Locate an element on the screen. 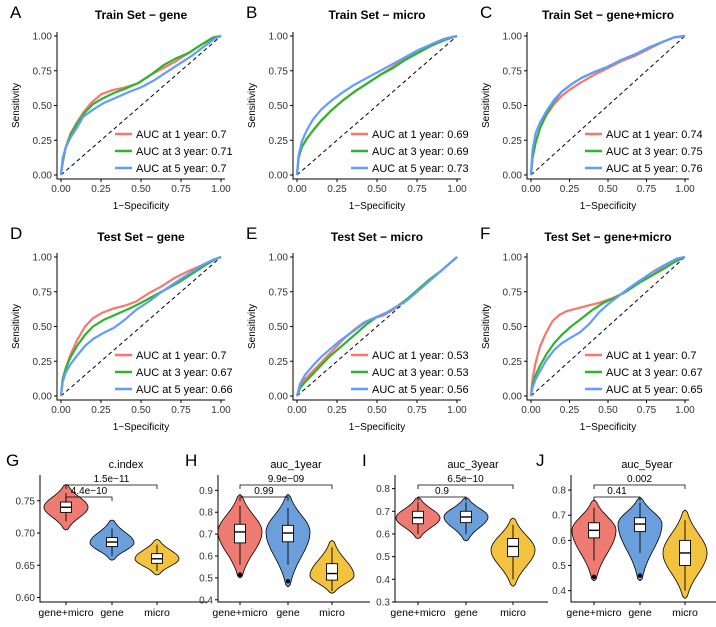 The height and width of the screenshot is (627, 716). panel-letter: I is located at coordinates (364, 460).